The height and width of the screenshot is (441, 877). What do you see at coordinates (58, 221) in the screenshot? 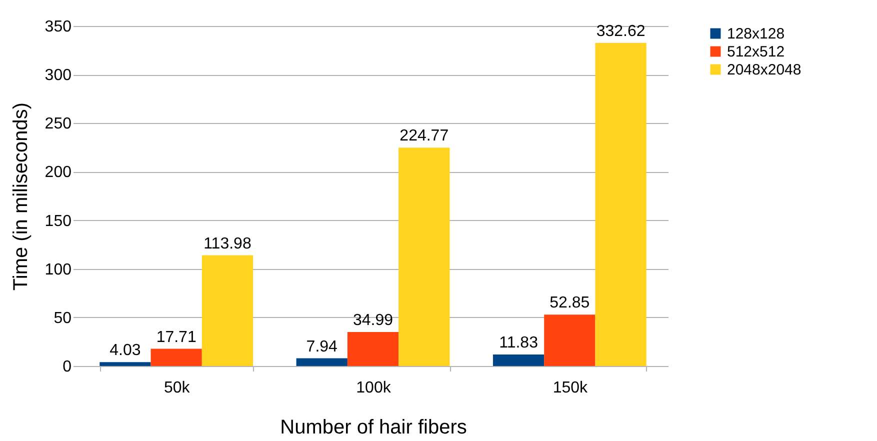
I see `y-tick-label: 150` at bounding box center [58, 221].